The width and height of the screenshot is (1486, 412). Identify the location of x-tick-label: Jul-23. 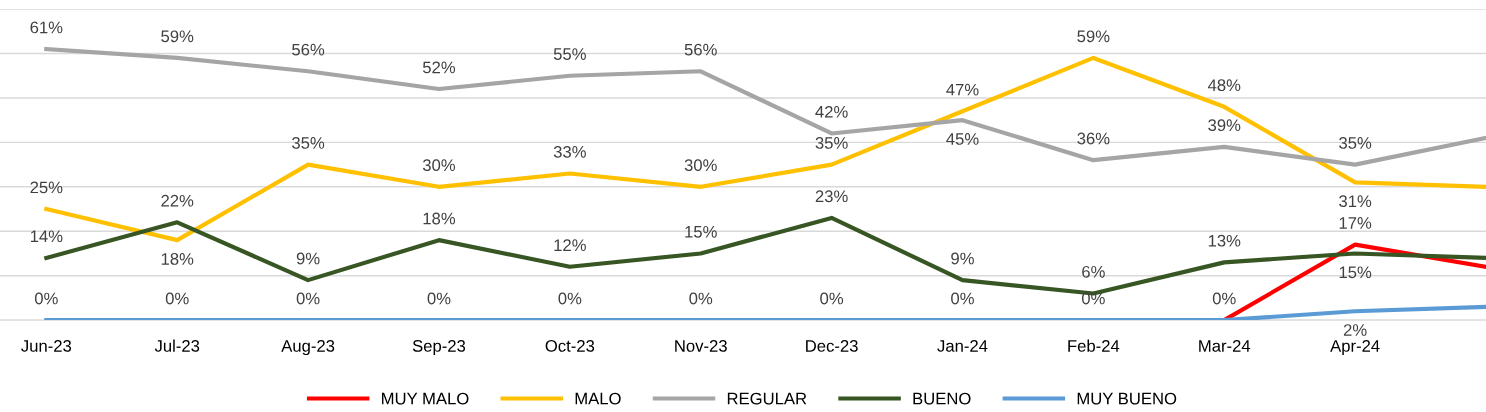
(177, 345).